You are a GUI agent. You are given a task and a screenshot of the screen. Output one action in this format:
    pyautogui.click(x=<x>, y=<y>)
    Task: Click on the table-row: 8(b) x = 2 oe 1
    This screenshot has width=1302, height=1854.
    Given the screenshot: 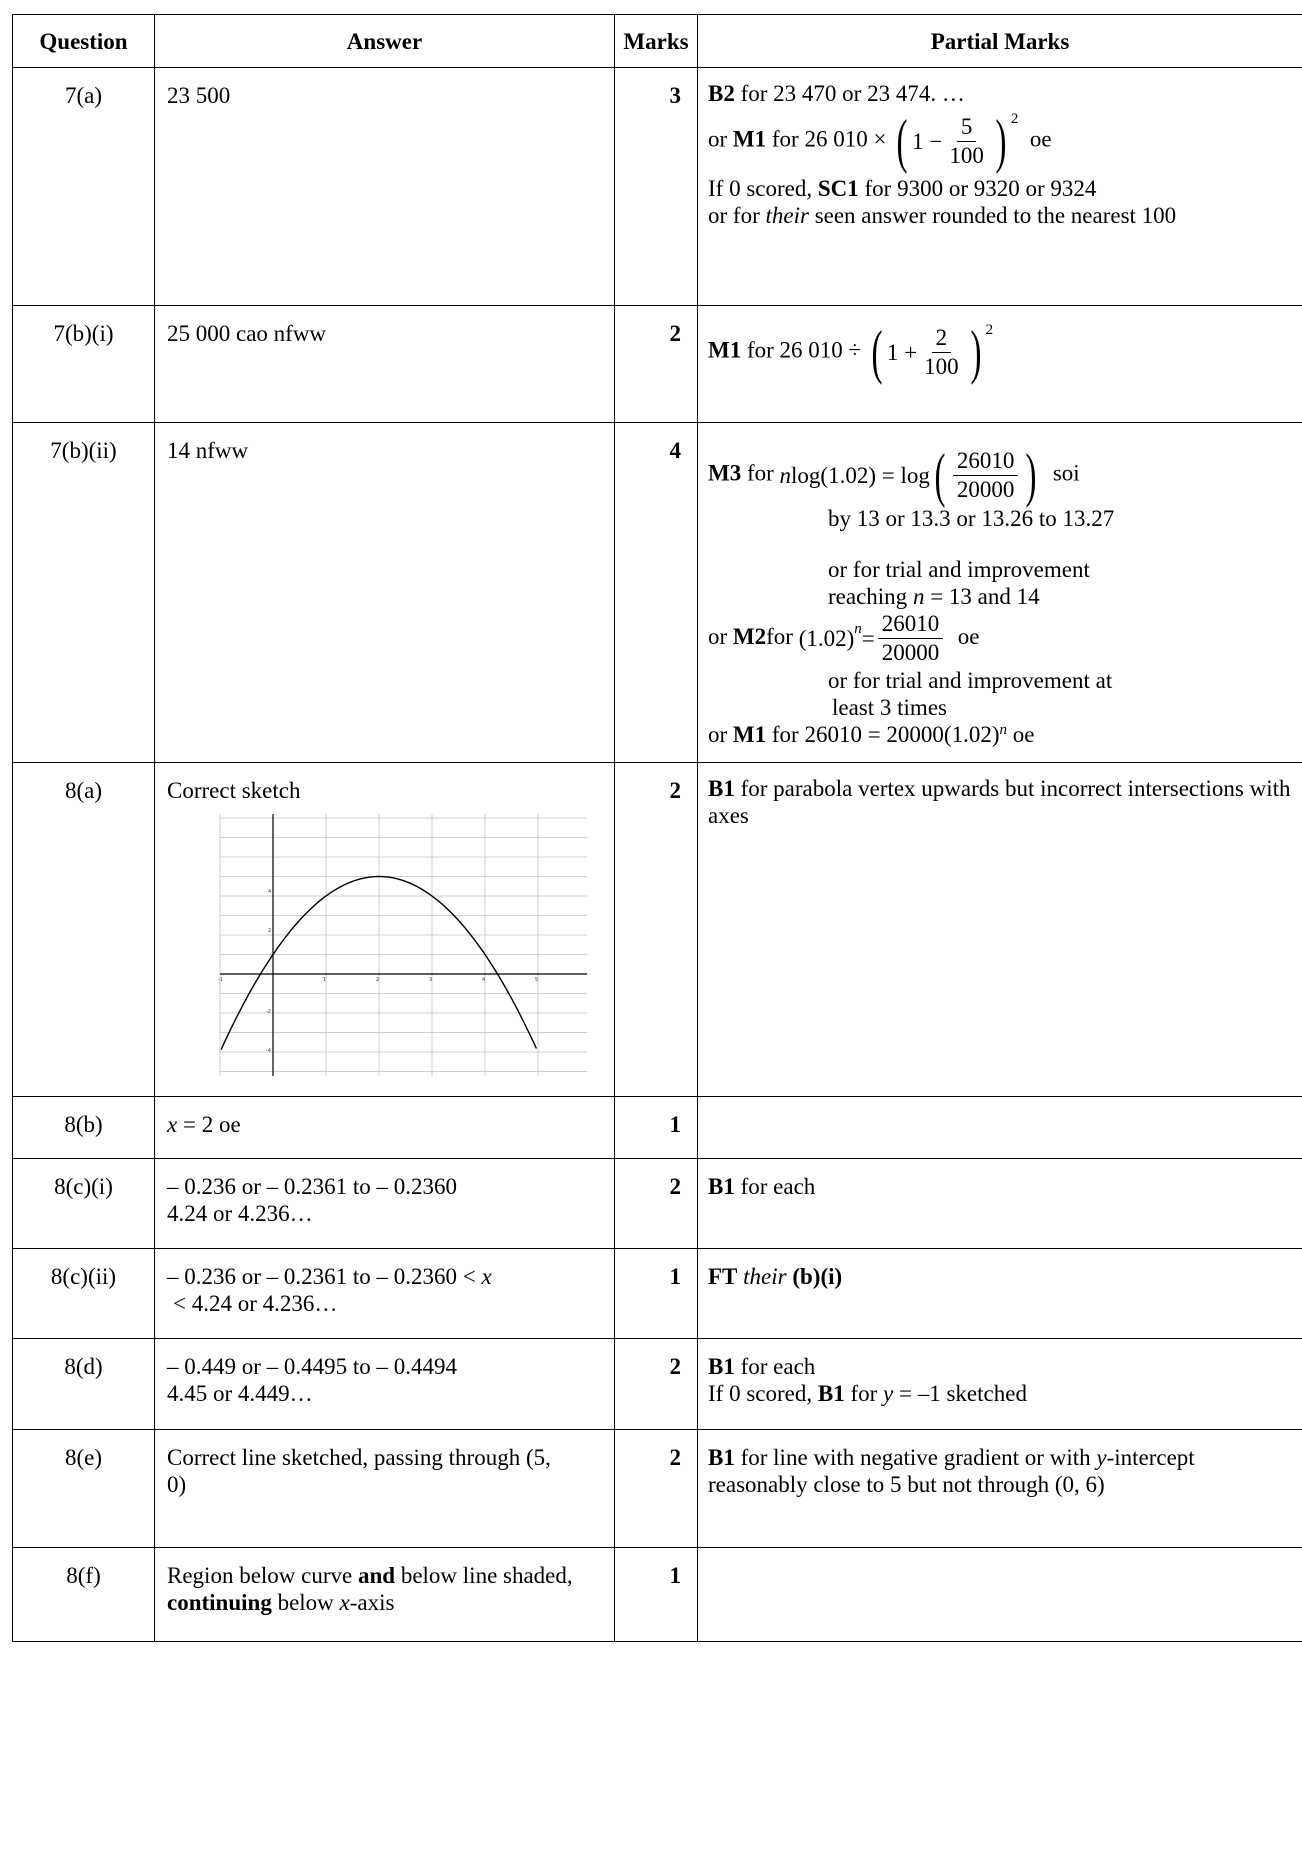 What is the action you would take?
    pyautogui.click(x=657, y=1127)
    